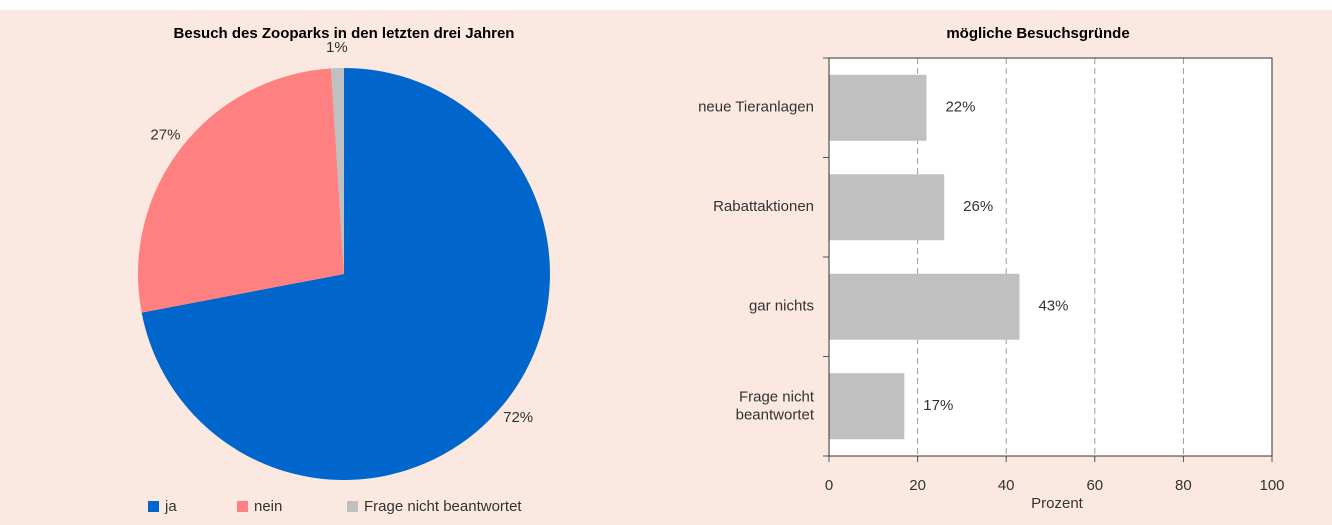 The width and height of the screenshot is (1332, 525). I want to click on legend-label: nein, so click(268, 506).